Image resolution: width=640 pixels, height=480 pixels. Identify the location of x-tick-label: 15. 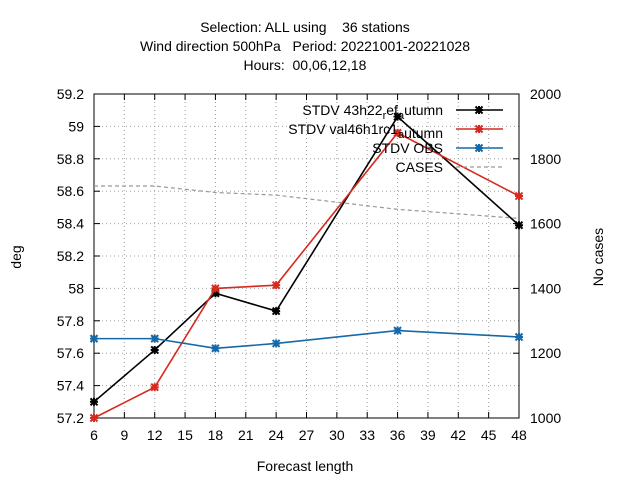
(185, 435).